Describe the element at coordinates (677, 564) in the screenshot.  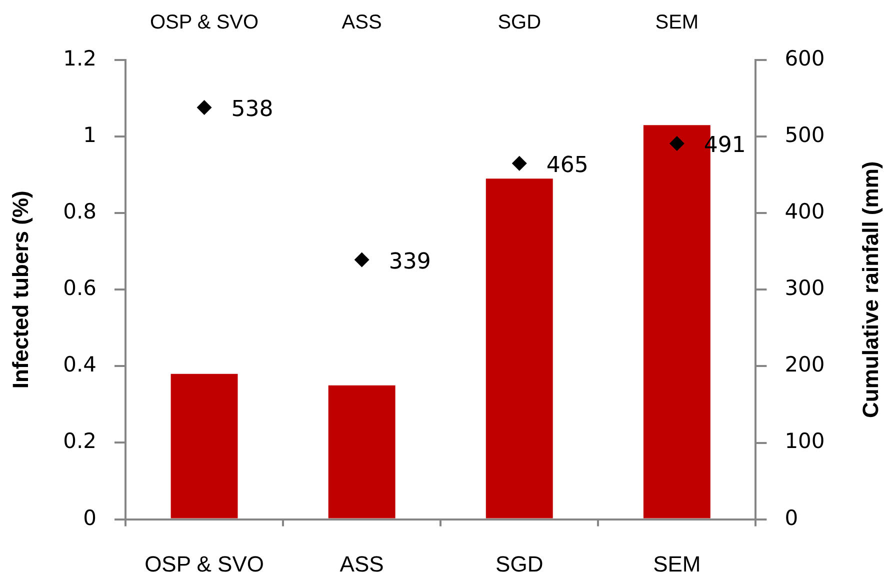
I see `category-label: SEM` at that location.